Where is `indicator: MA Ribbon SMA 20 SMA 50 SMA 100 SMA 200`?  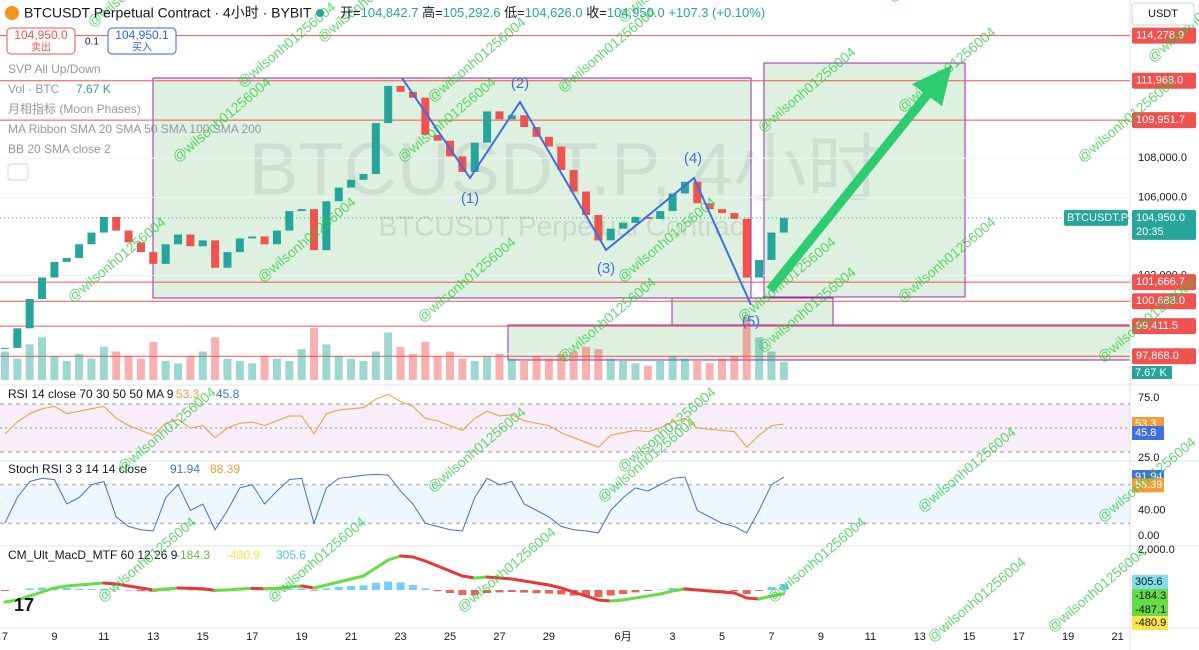
indicator: MA Ribbon SMA 20 SMA 50 SMA 100 SMA 200 is located at coordinates (135, 129).